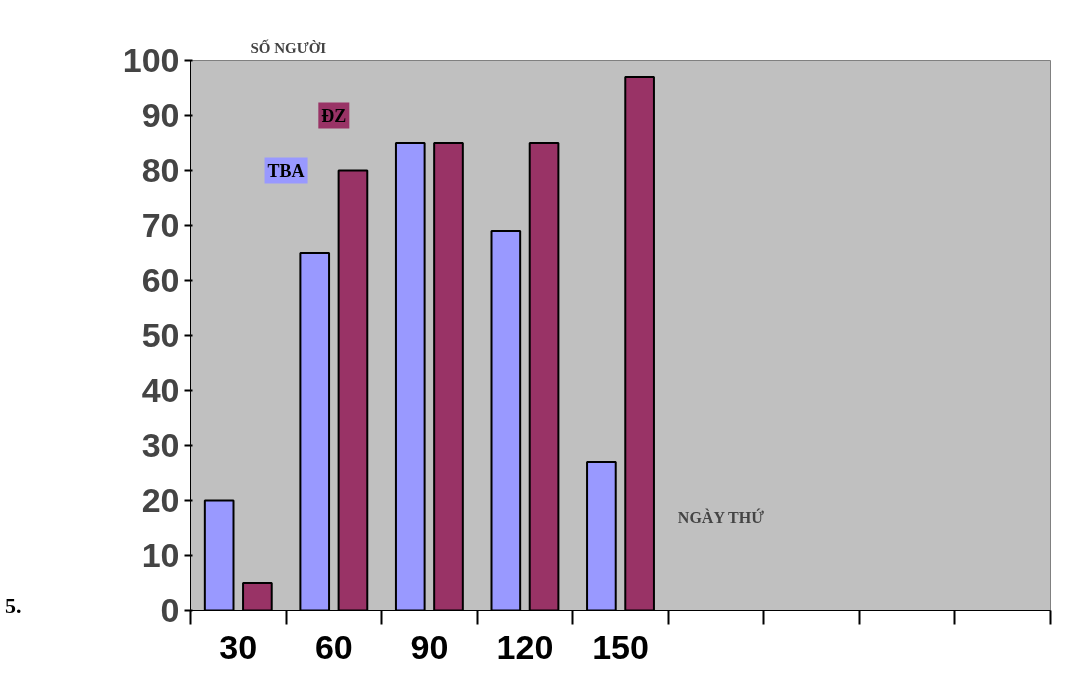 The width and height of the screenshot is (1090, 694). What do you see at coordinates (429, 646) in the screenshot?
I see `x-tick-label: 90` at bounding box center [429, 646].